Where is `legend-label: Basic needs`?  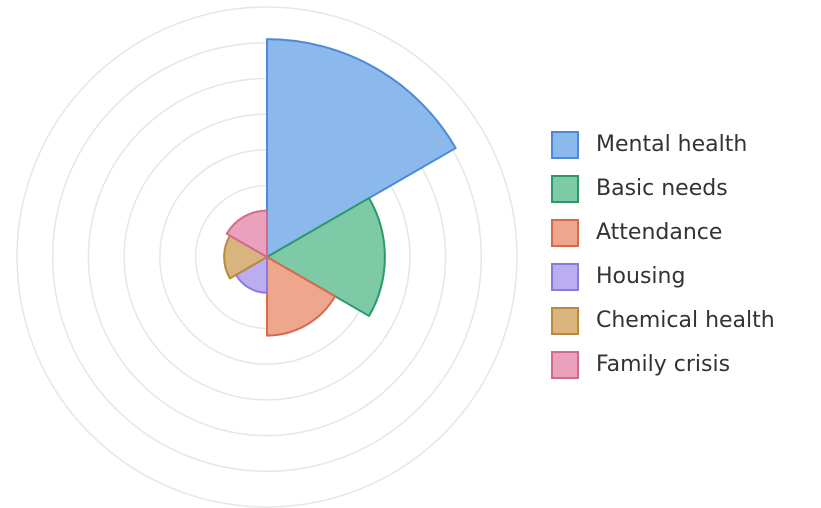 legend-label: Basic needs is located at coordinates (662, 188).